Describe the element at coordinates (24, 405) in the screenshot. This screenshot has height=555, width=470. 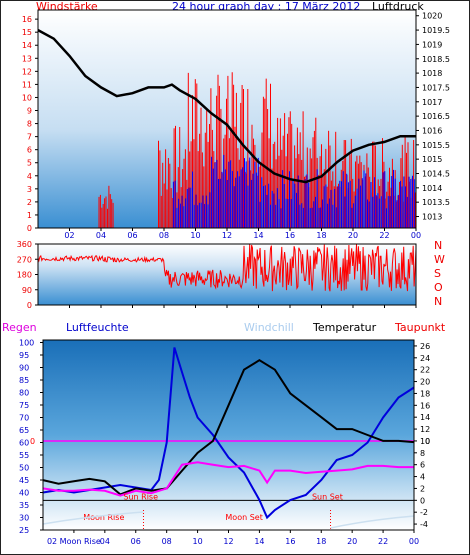
I see `humidity-y-tick-label: 75` at that location.